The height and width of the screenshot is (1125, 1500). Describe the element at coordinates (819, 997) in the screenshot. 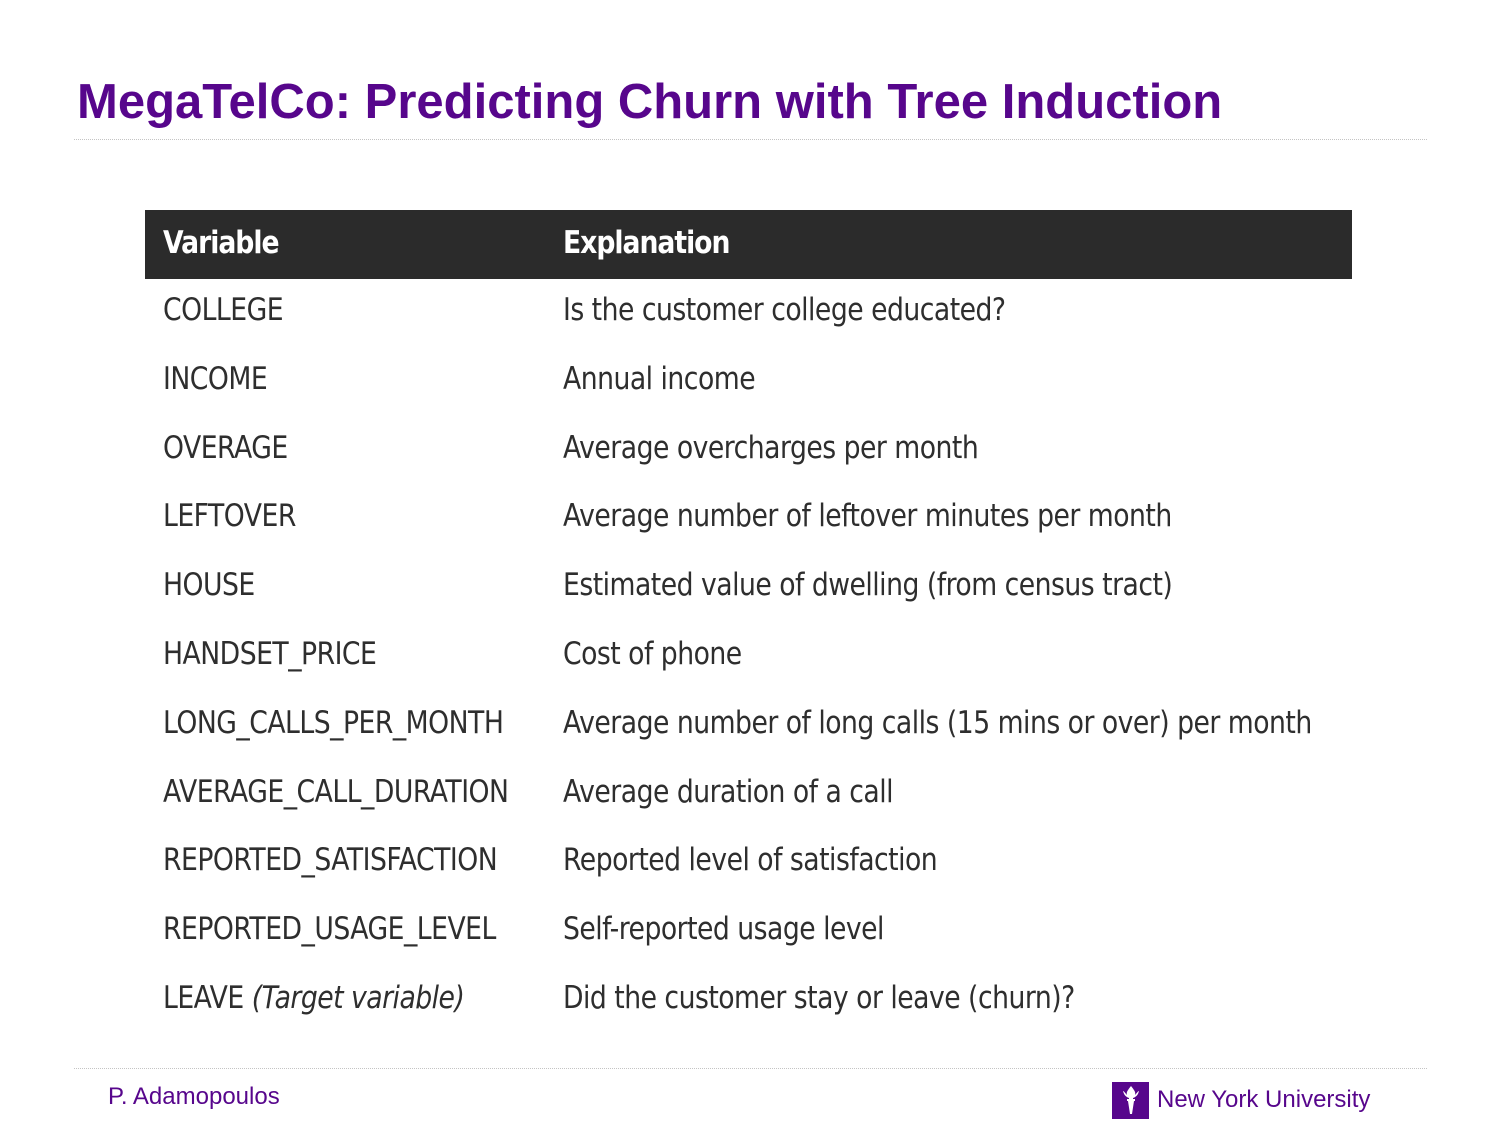

I see `explanation-cell: Did the customer stay or leave (churn)?` at that location.